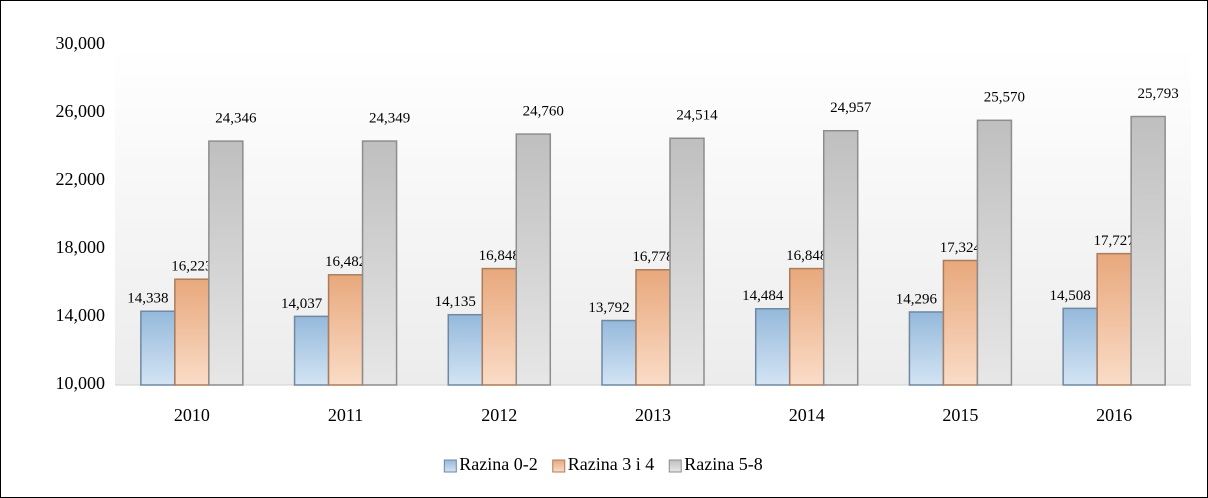  Describe the element at coordinates (147, 299) in the screenshot. I see `value-label: 14,338` at that location.